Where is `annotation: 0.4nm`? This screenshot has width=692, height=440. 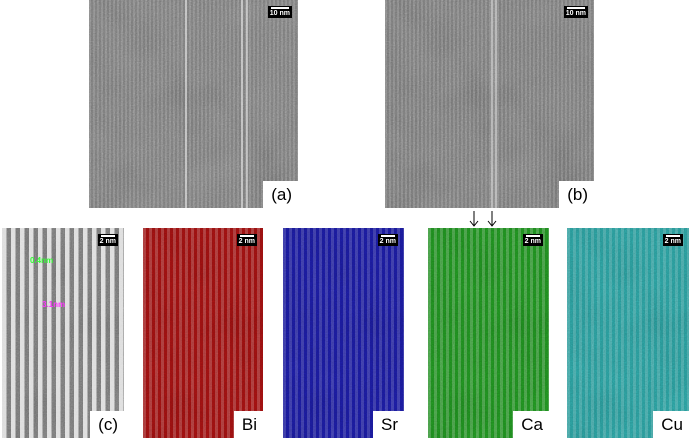 annotation: 0.4nm is located at coordinates (42, 260).